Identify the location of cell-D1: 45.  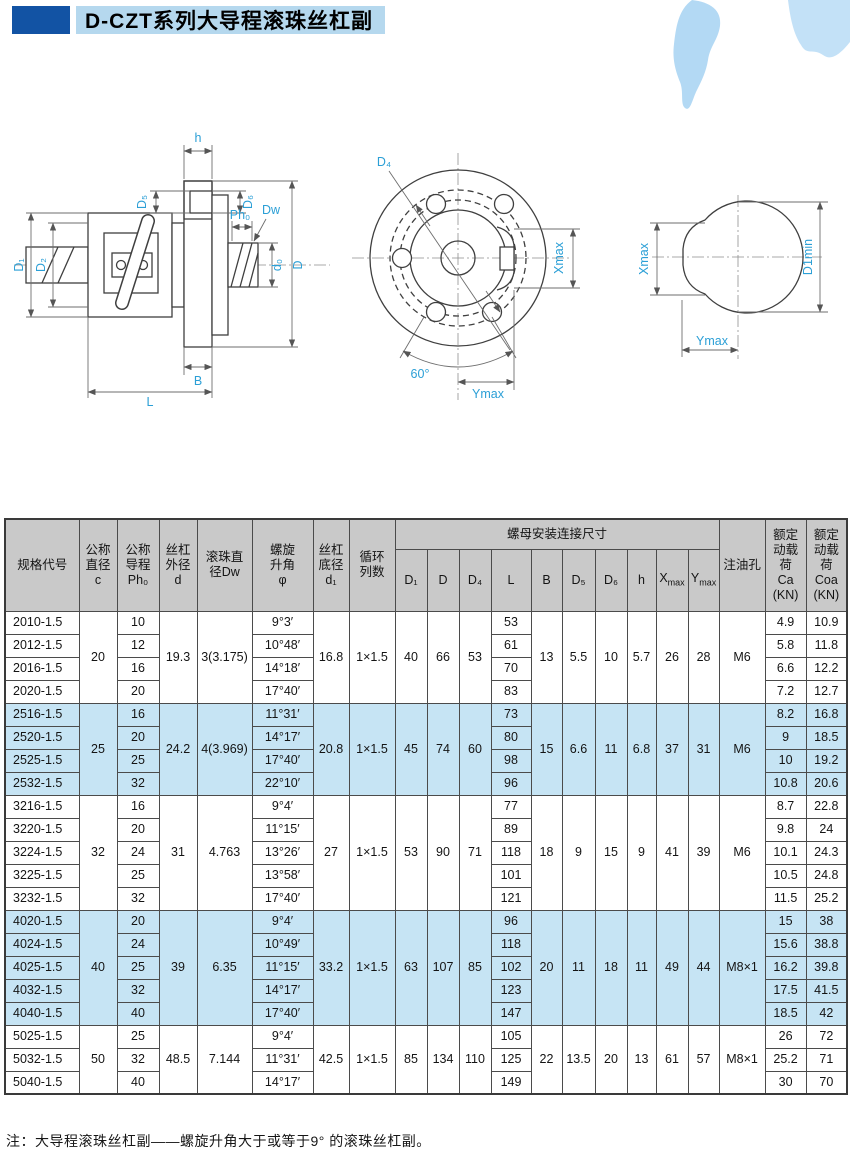
(411, 749).